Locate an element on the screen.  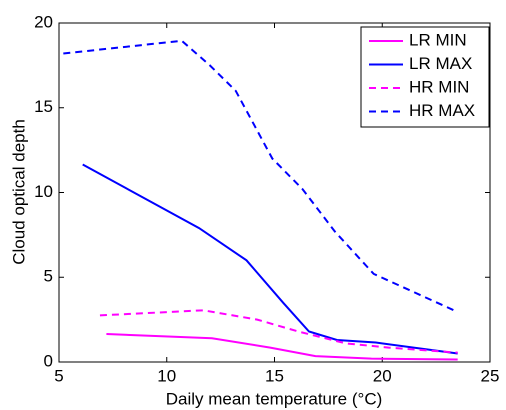
y-tick-label: 15 is located at coordinates (43, 106).